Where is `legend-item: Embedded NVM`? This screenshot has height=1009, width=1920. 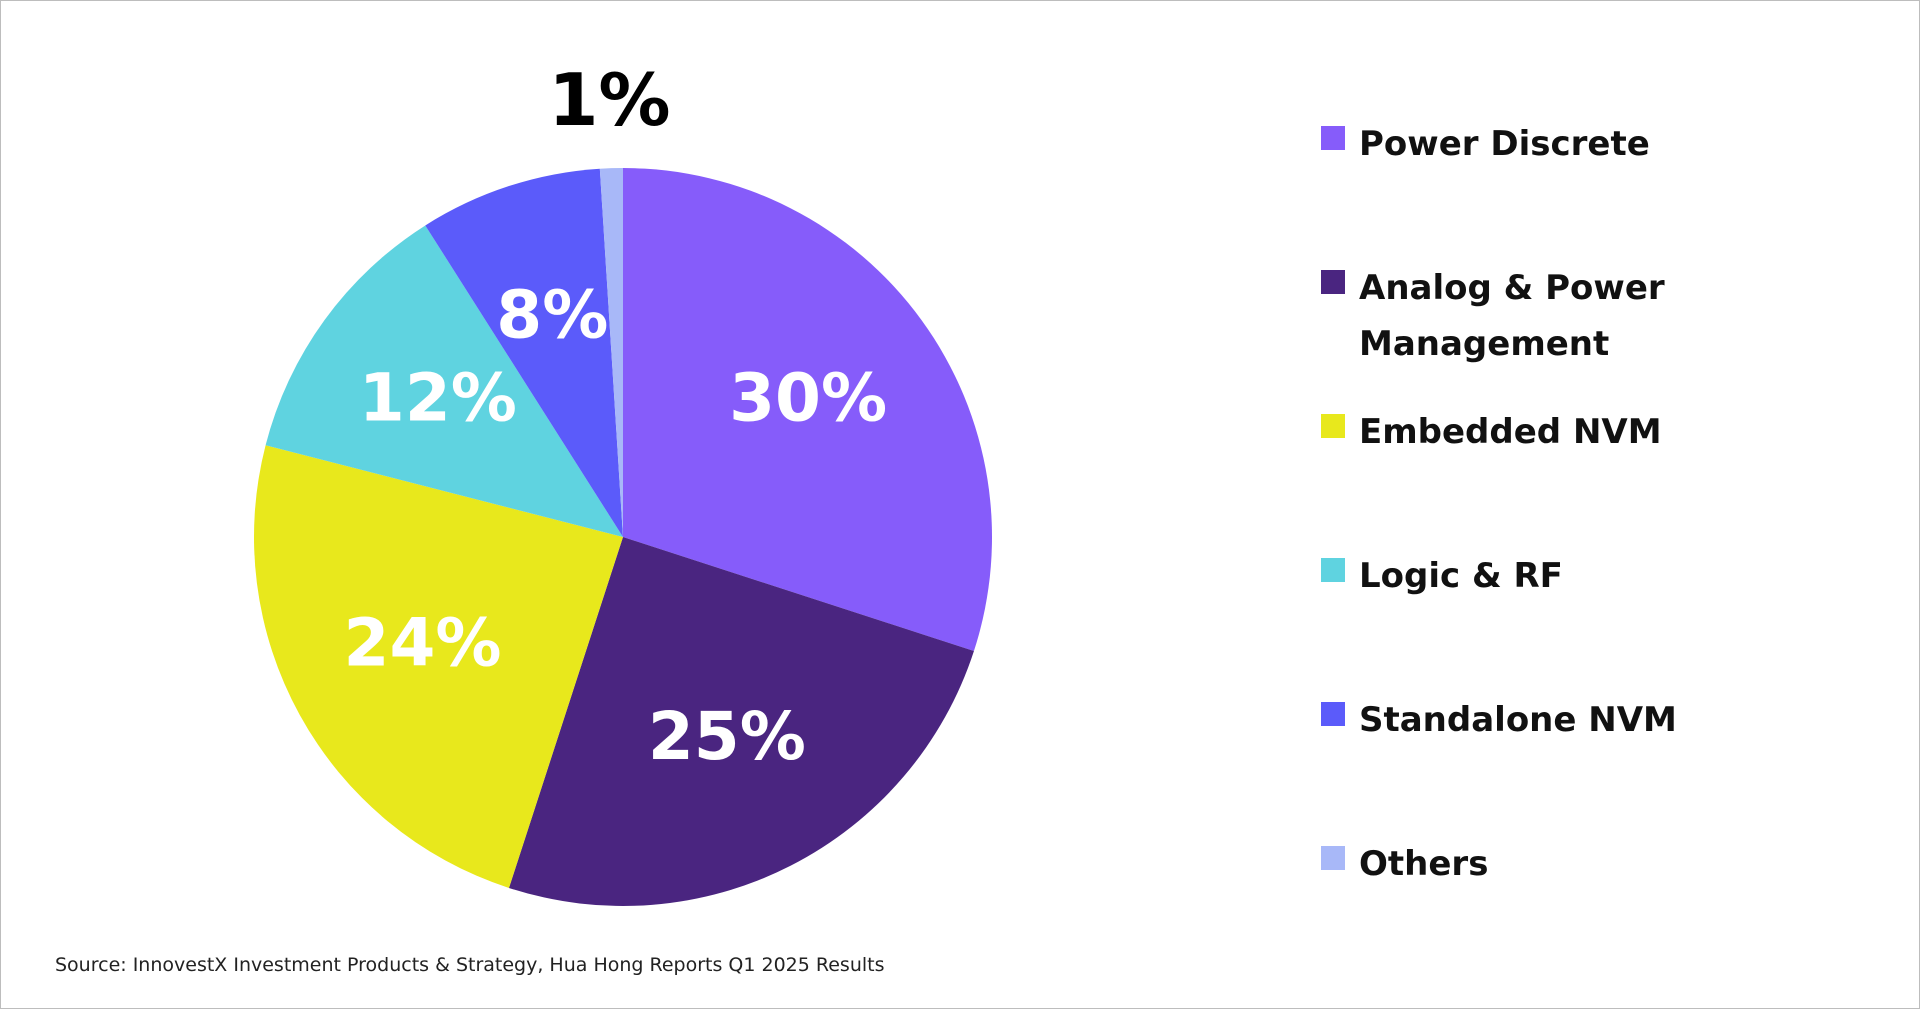 legend-item: Embedded NVM is located at coordinates (1531, 432).